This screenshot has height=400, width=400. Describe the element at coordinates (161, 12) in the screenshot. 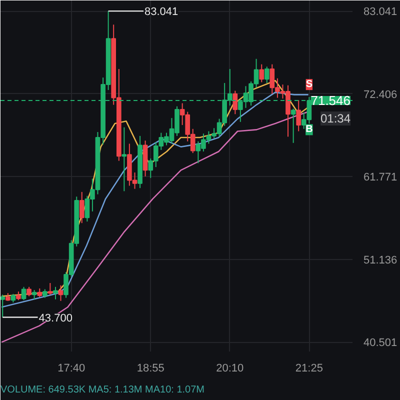

I see `annotation: 83.041` at that location.